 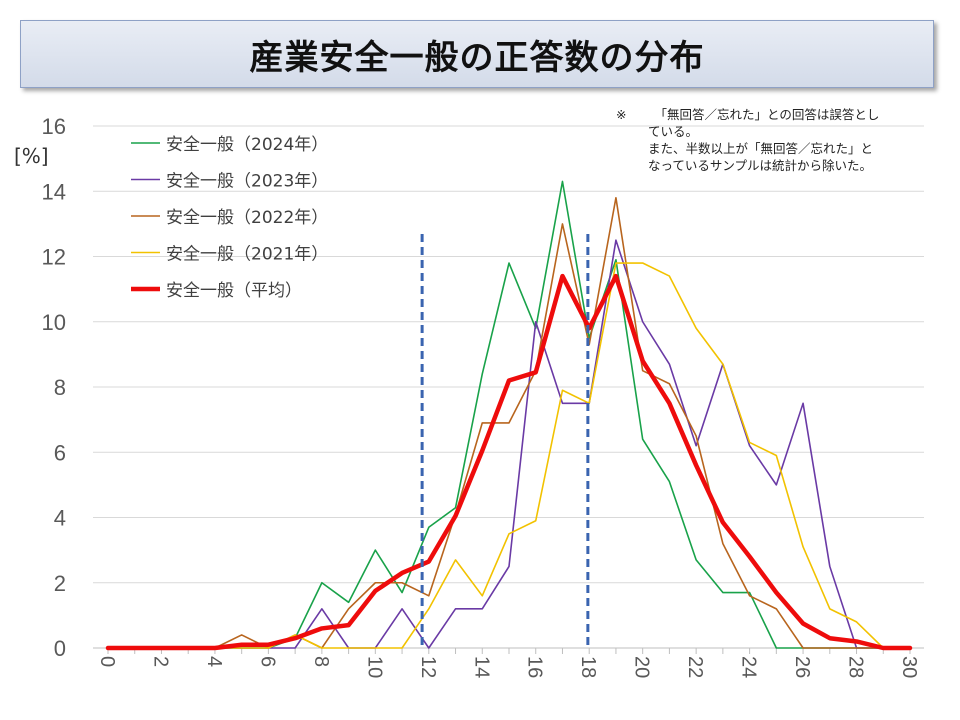 I want to click on footnote-line-1: ※ 「無回答／忘れた」との回答は誤答とし, so click(x=779, y=114).